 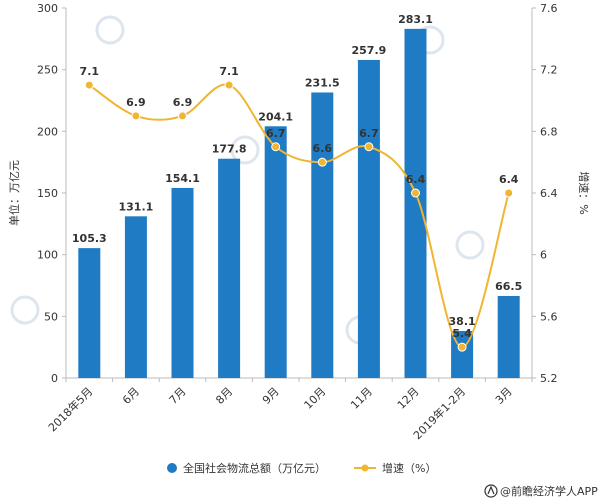 I want to click on legend: 全国社会物流总额（万亿元） 增速（%）, so click(x=301, y=468).